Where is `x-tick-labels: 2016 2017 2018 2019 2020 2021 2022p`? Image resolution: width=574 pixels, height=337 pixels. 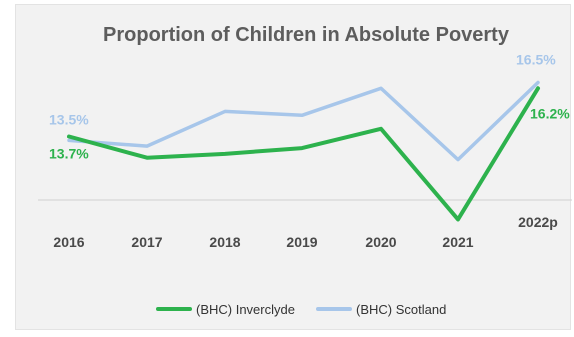 x-tick-labels: 2016 2017 2018 2019 2020 2021 2022p is located at coordinates (305, 232).